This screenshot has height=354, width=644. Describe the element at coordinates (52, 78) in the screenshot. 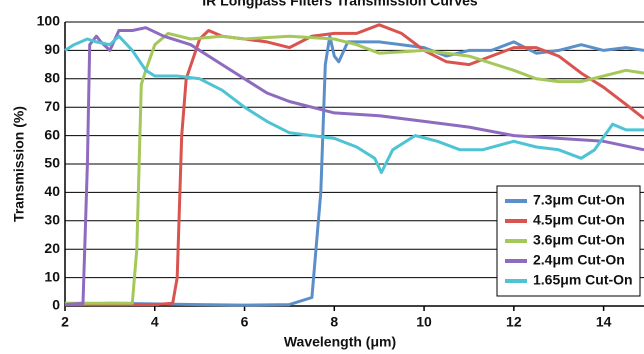

I see `y-tick-label: 80` at that location.